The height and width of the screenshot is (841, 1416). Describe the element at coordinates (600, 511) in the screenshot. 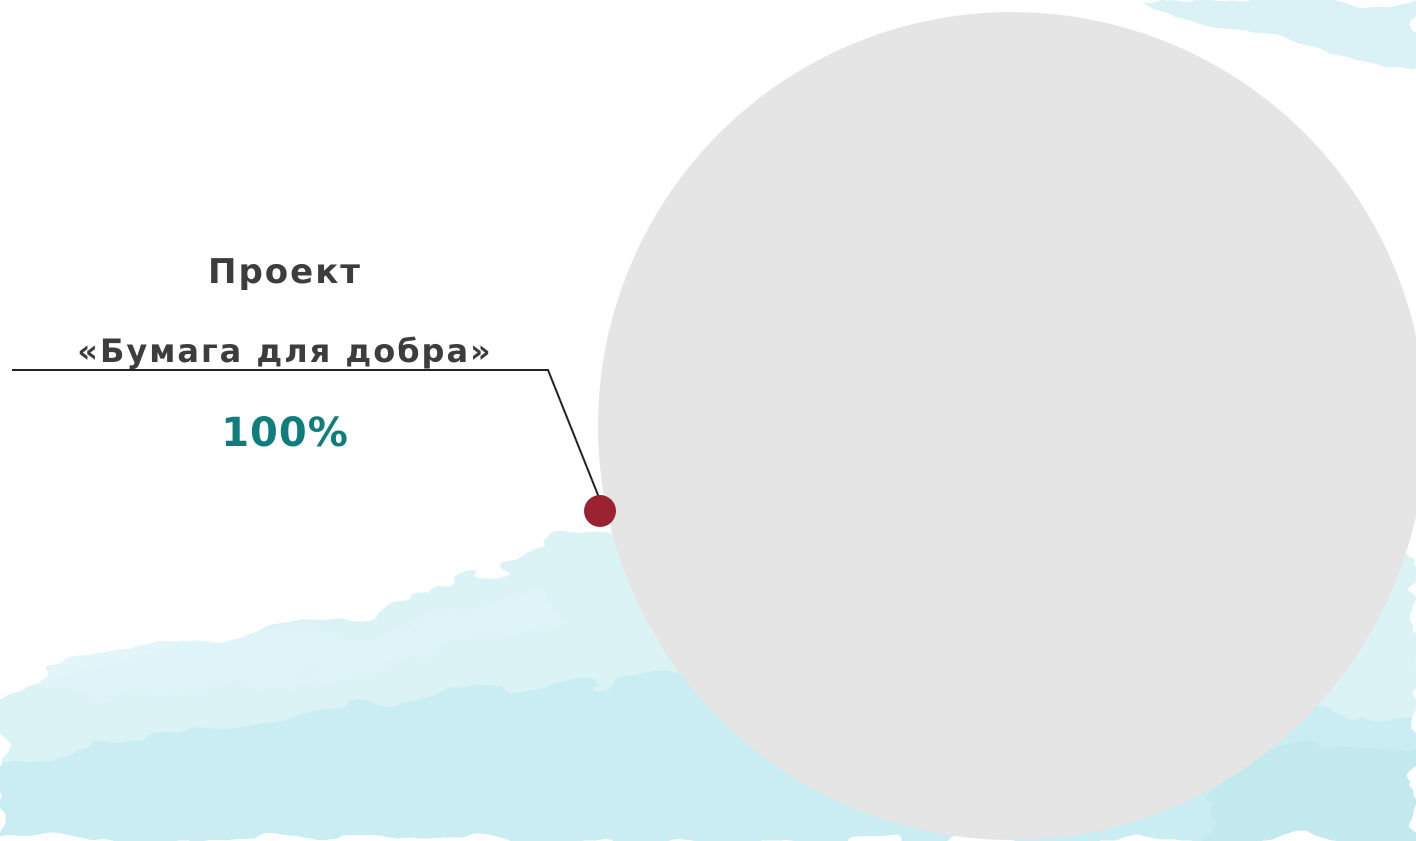

I see `slice-marker` at that location.